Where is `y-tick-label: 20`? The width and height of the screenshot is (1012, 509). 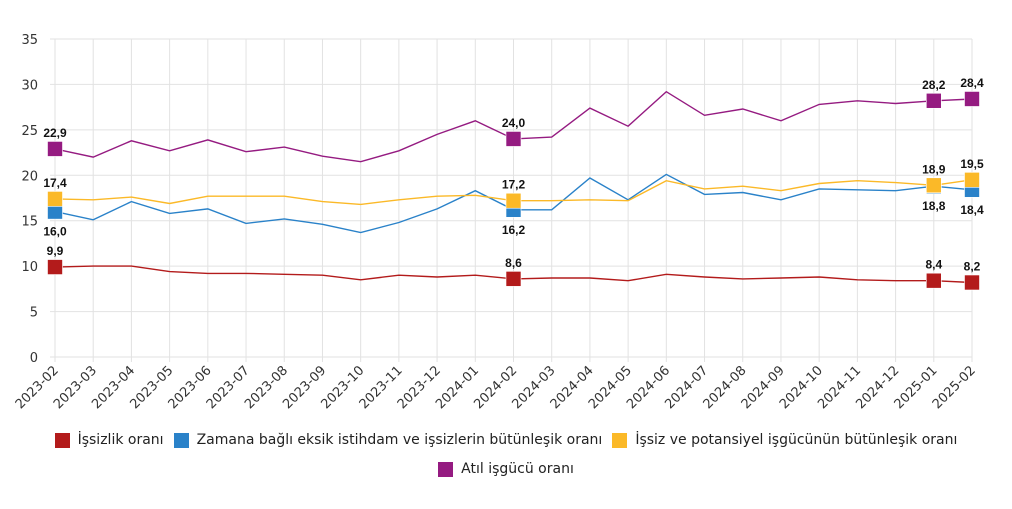
y-tick-label: 20 is located at coordinates (29, 176).